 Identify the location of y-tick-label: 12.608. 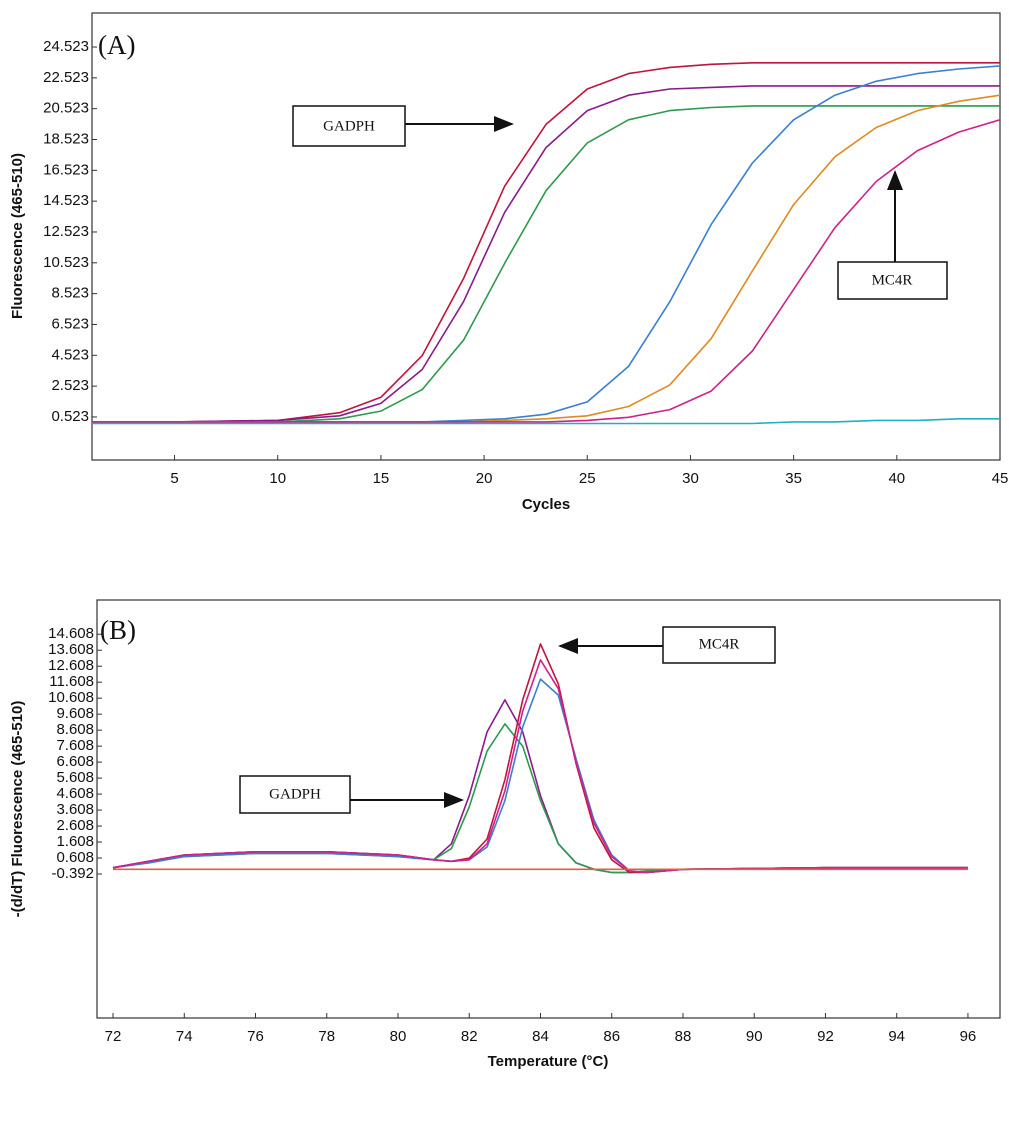
(71, 665).